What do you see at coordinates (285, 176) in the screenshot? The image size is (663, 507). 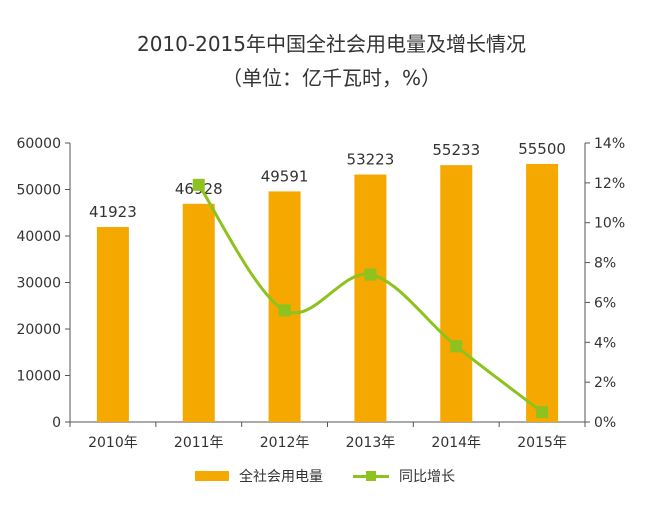 I see `bar-data-label: 49591` at bounding box center [285, 176].